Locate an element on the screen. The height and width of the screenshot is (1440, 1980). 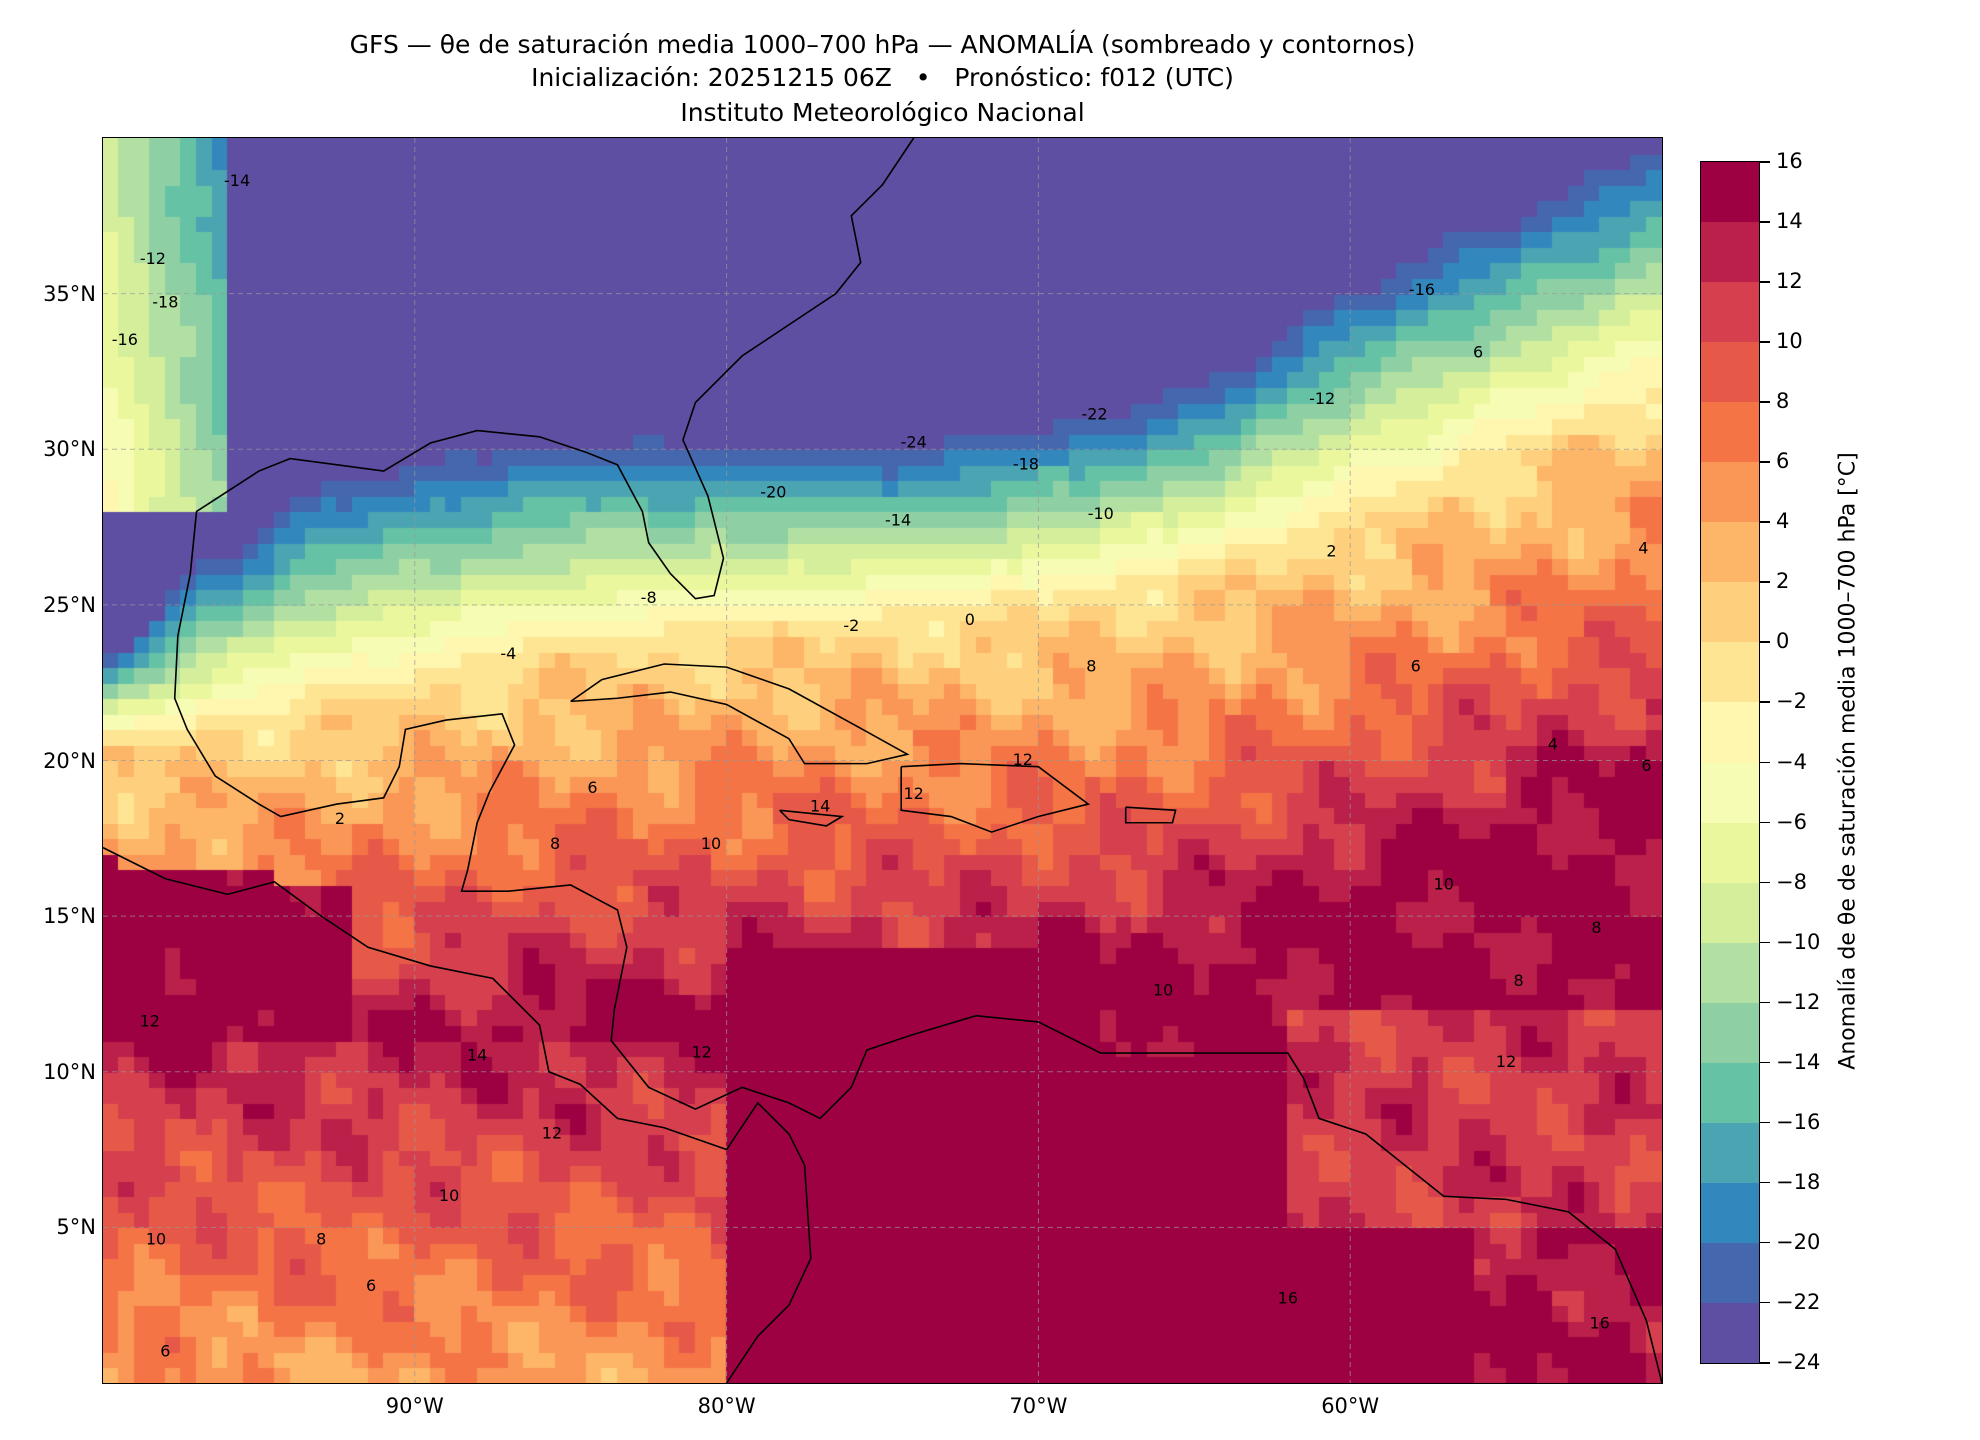
colorbar is located at coordinates (1730, 762).